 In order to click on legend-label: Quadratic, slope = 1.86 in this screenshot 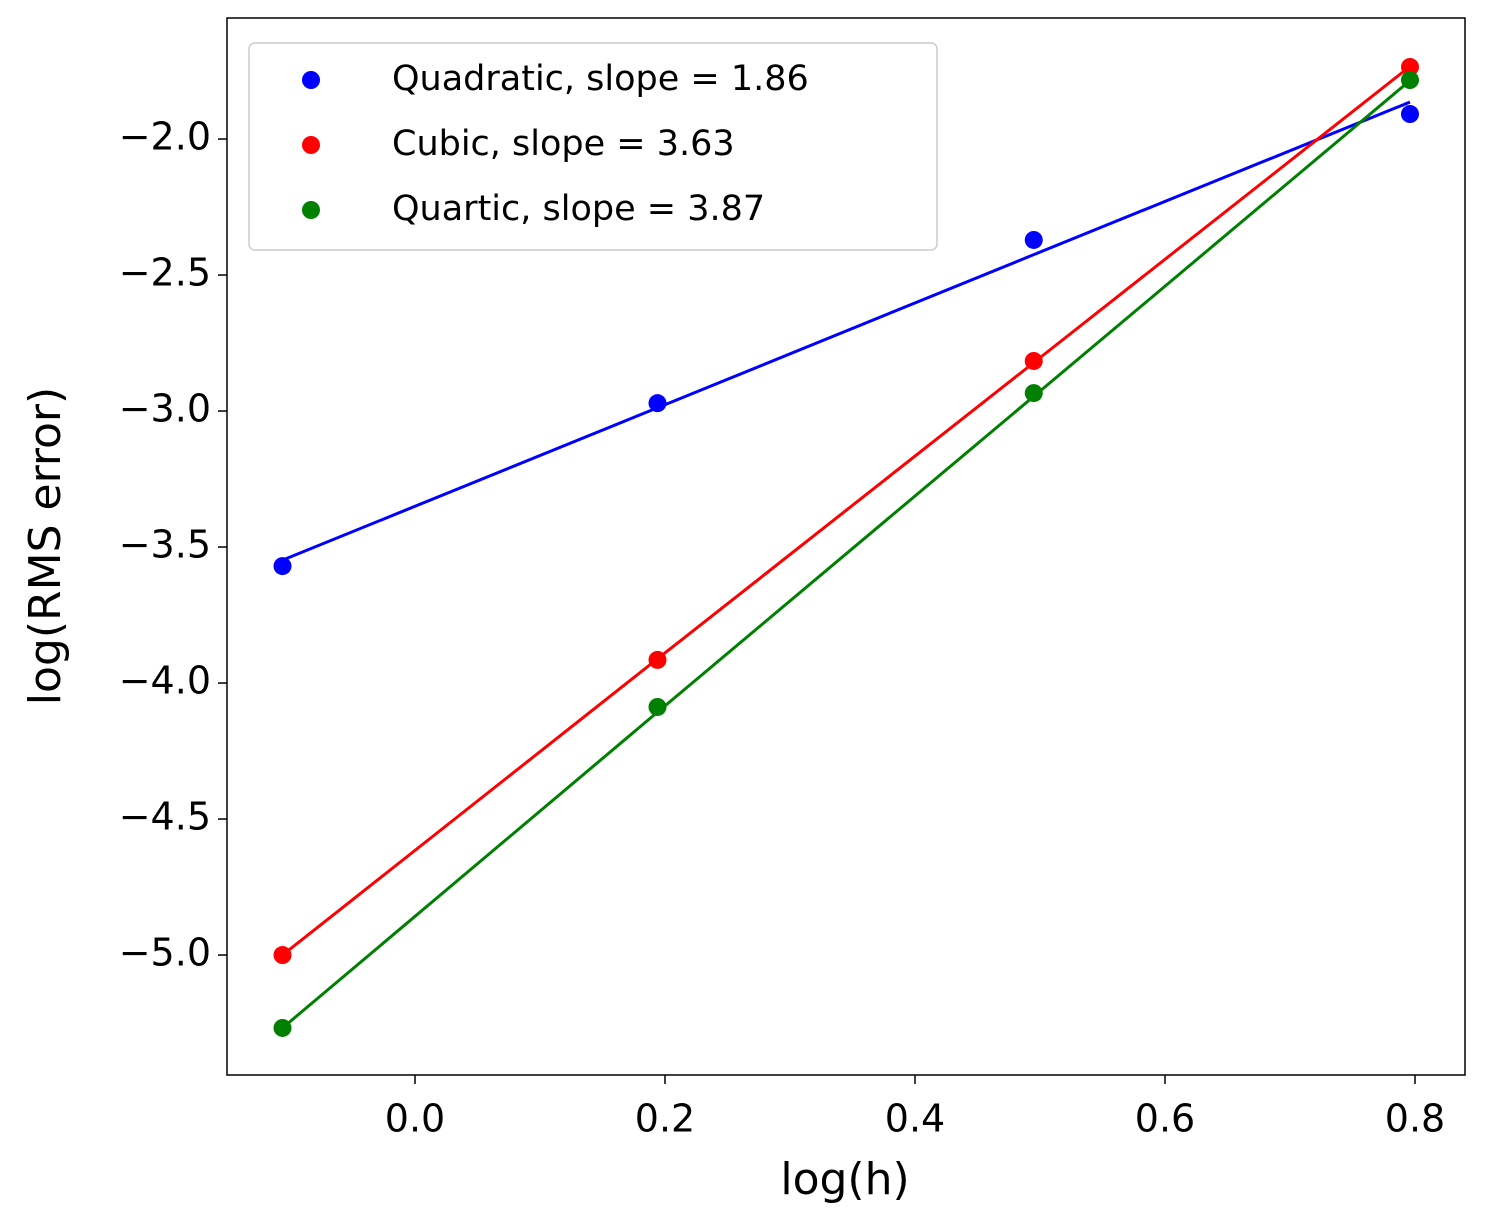, I will do `click(600, 79)`.